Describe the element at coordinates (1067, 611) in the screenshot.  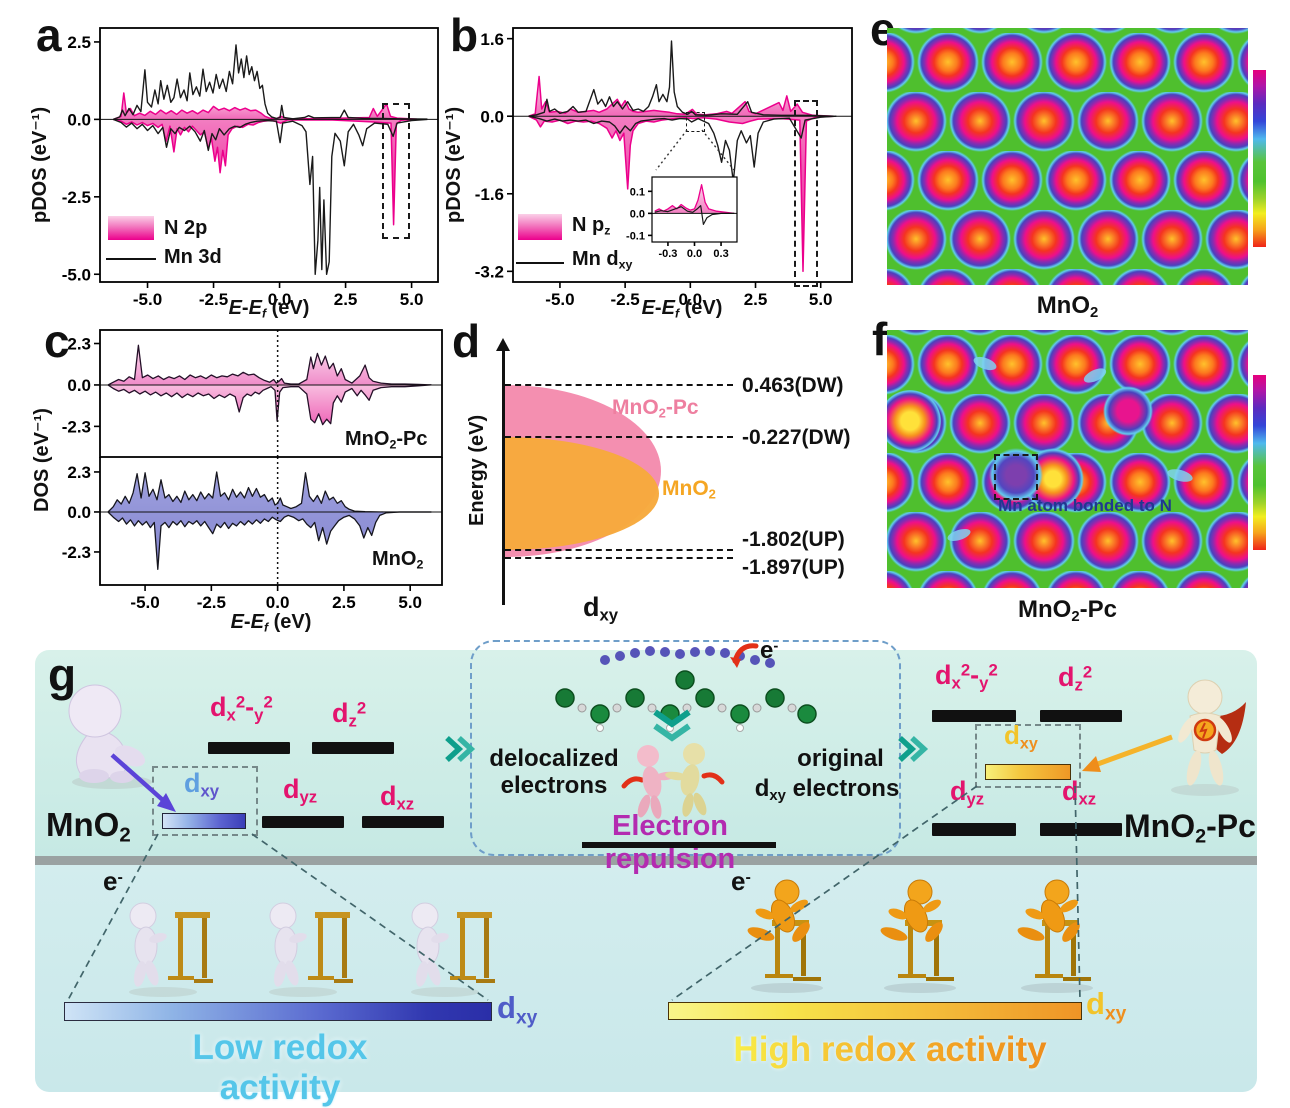
I see `panel-f-caption: MnO2-Pc` at that location.